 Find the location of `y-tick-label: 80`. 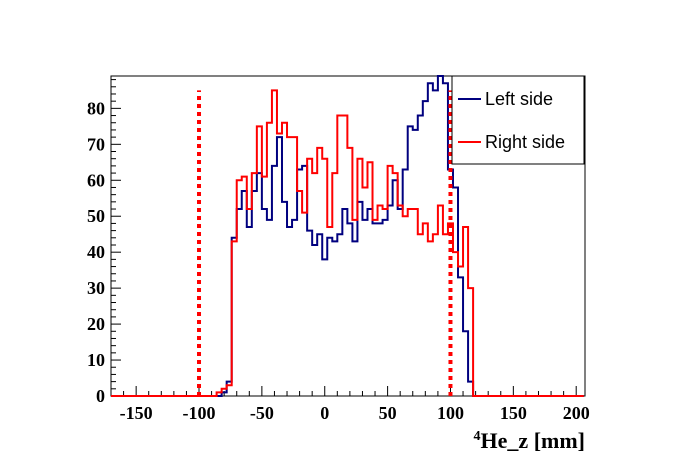

y-tick-label: 80 is located at coordinates (96, 108).